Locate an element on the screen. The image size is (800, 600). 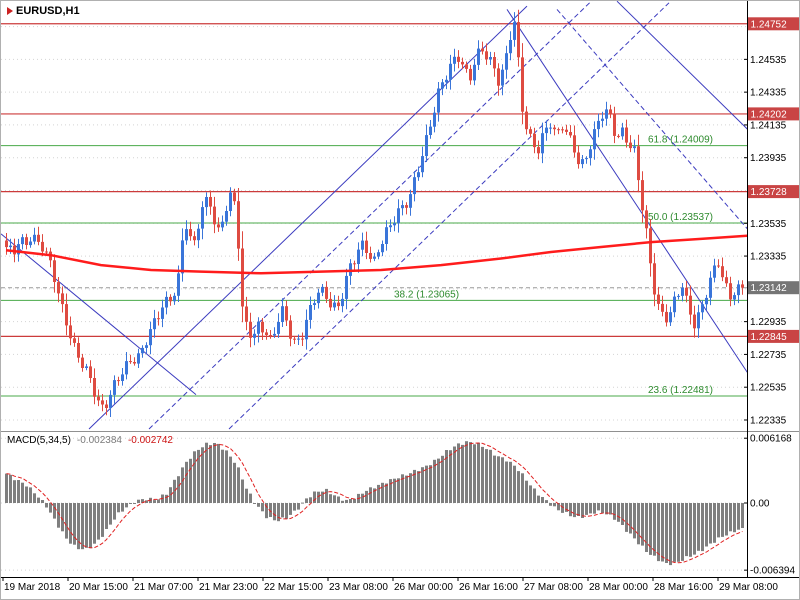
price-axis-label: 1.22935 is located at coordinates (768, 322).